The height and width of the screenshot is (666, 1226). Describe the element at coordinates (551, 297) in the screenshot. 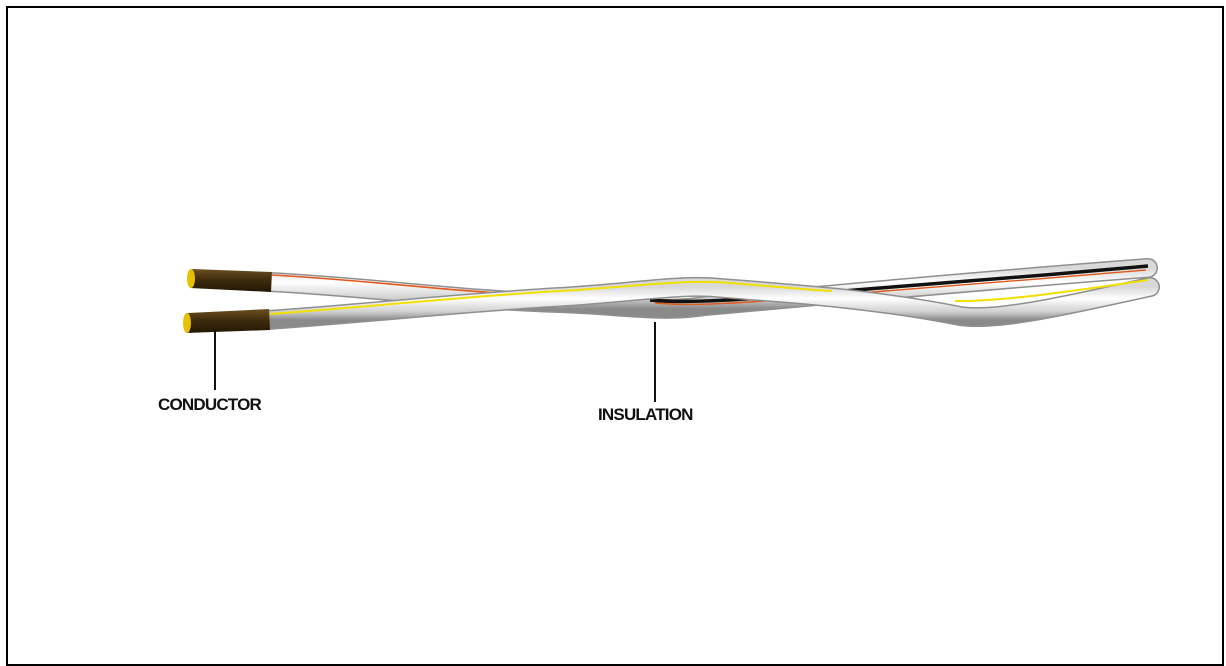

I see `wire-b-yellow-stripe` at that location.